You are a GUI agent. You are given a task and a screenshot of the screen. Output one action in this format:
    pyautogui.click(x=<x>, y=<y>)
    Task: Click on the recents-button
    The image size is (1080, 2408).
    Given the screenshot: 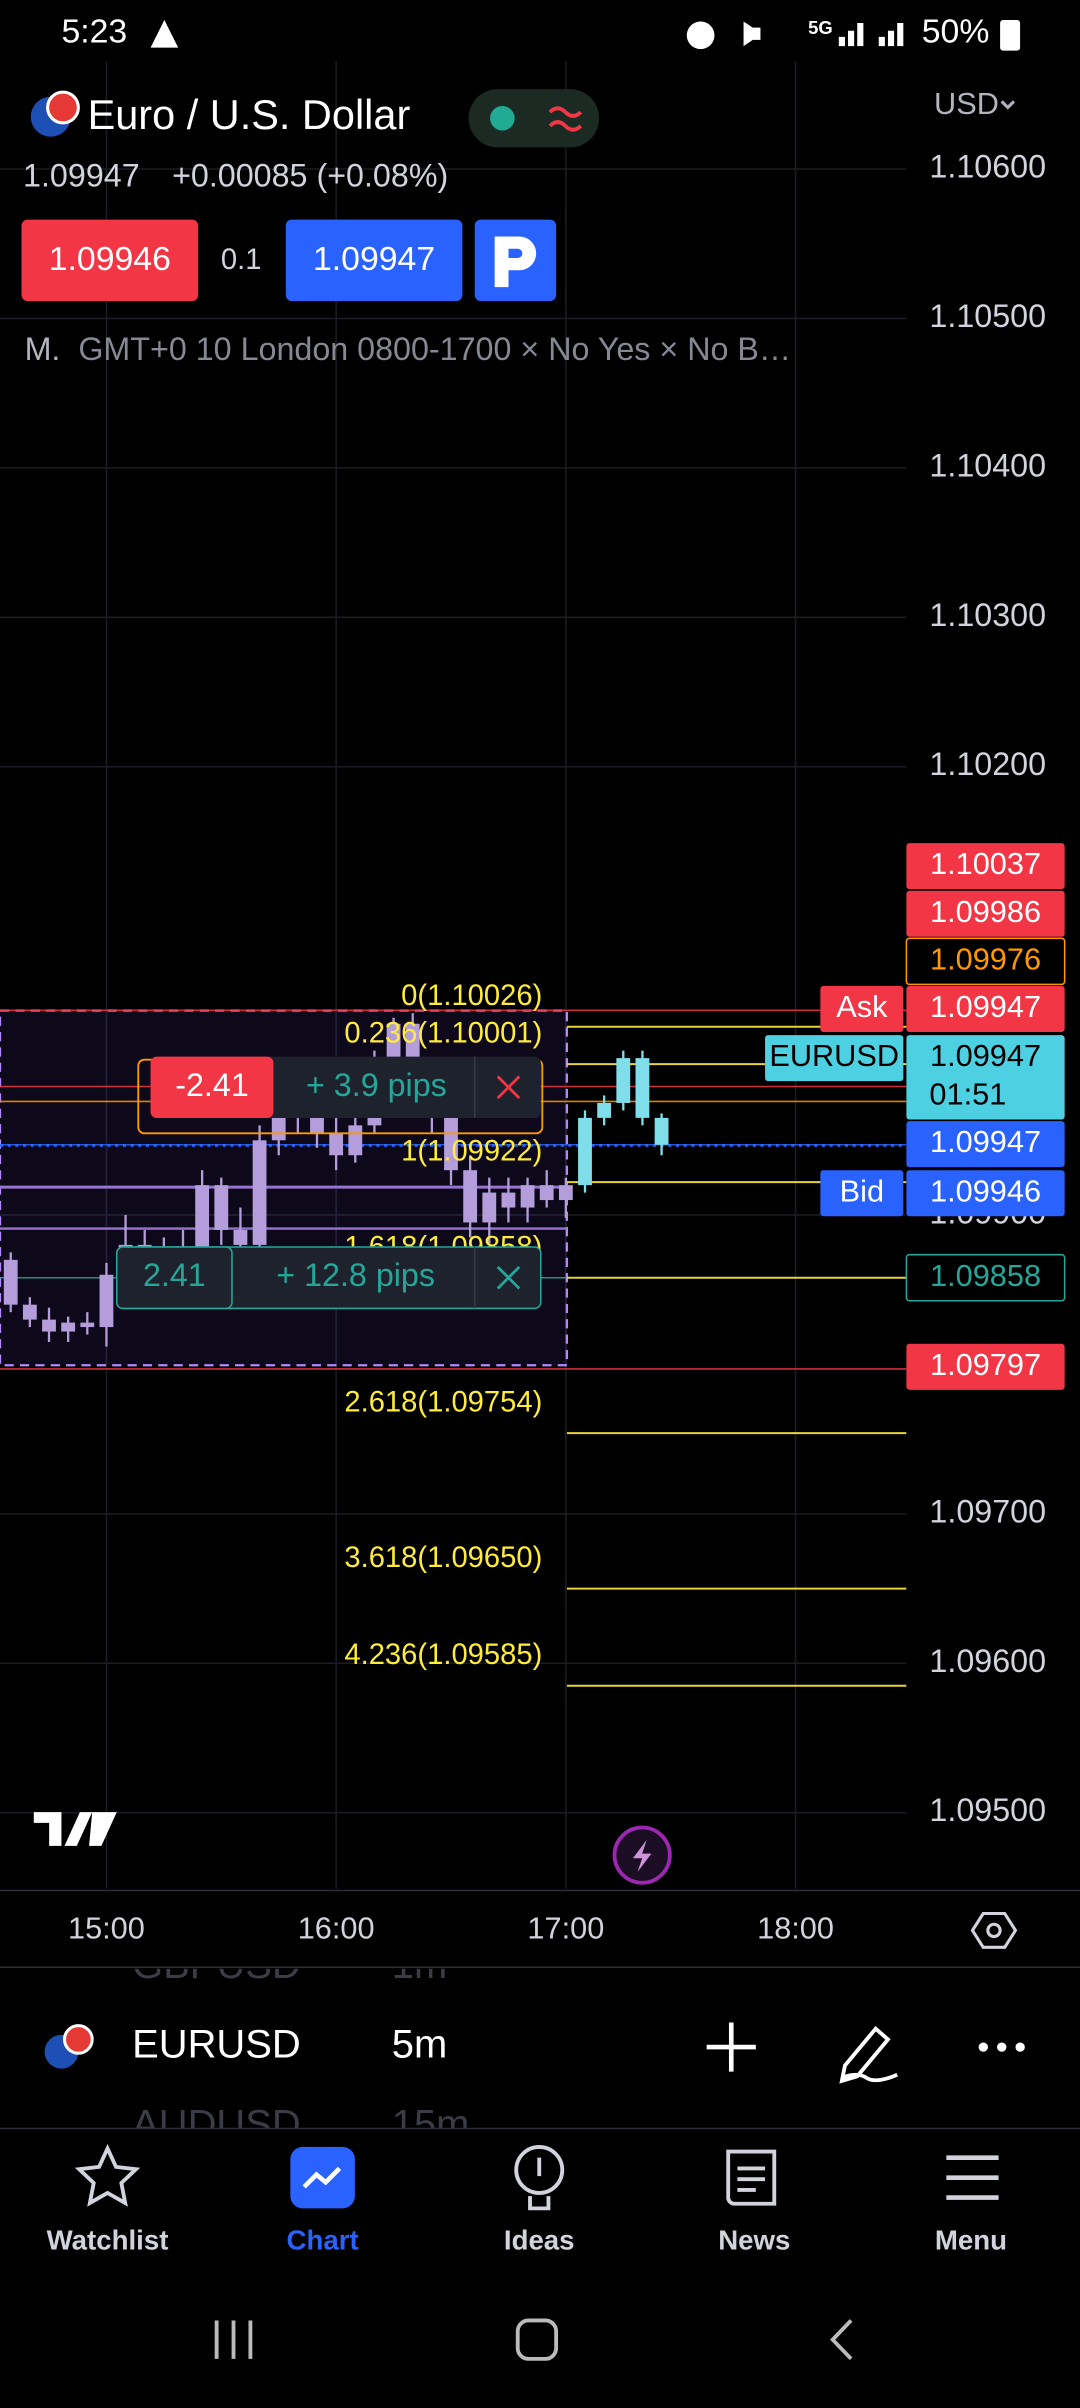 What is the action you would take?
    pyautogui.click(x=233, y=2339)
    